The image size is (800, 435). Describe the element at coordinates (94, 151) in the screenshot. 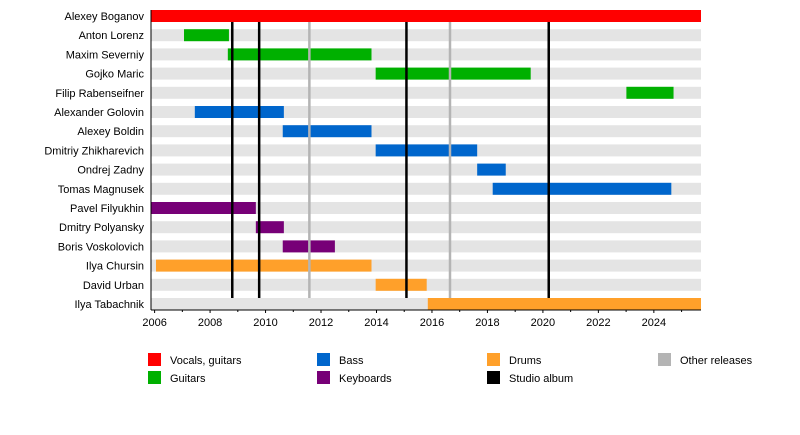

I see `member-label: Dmitriy Zhikharevich` at that location.